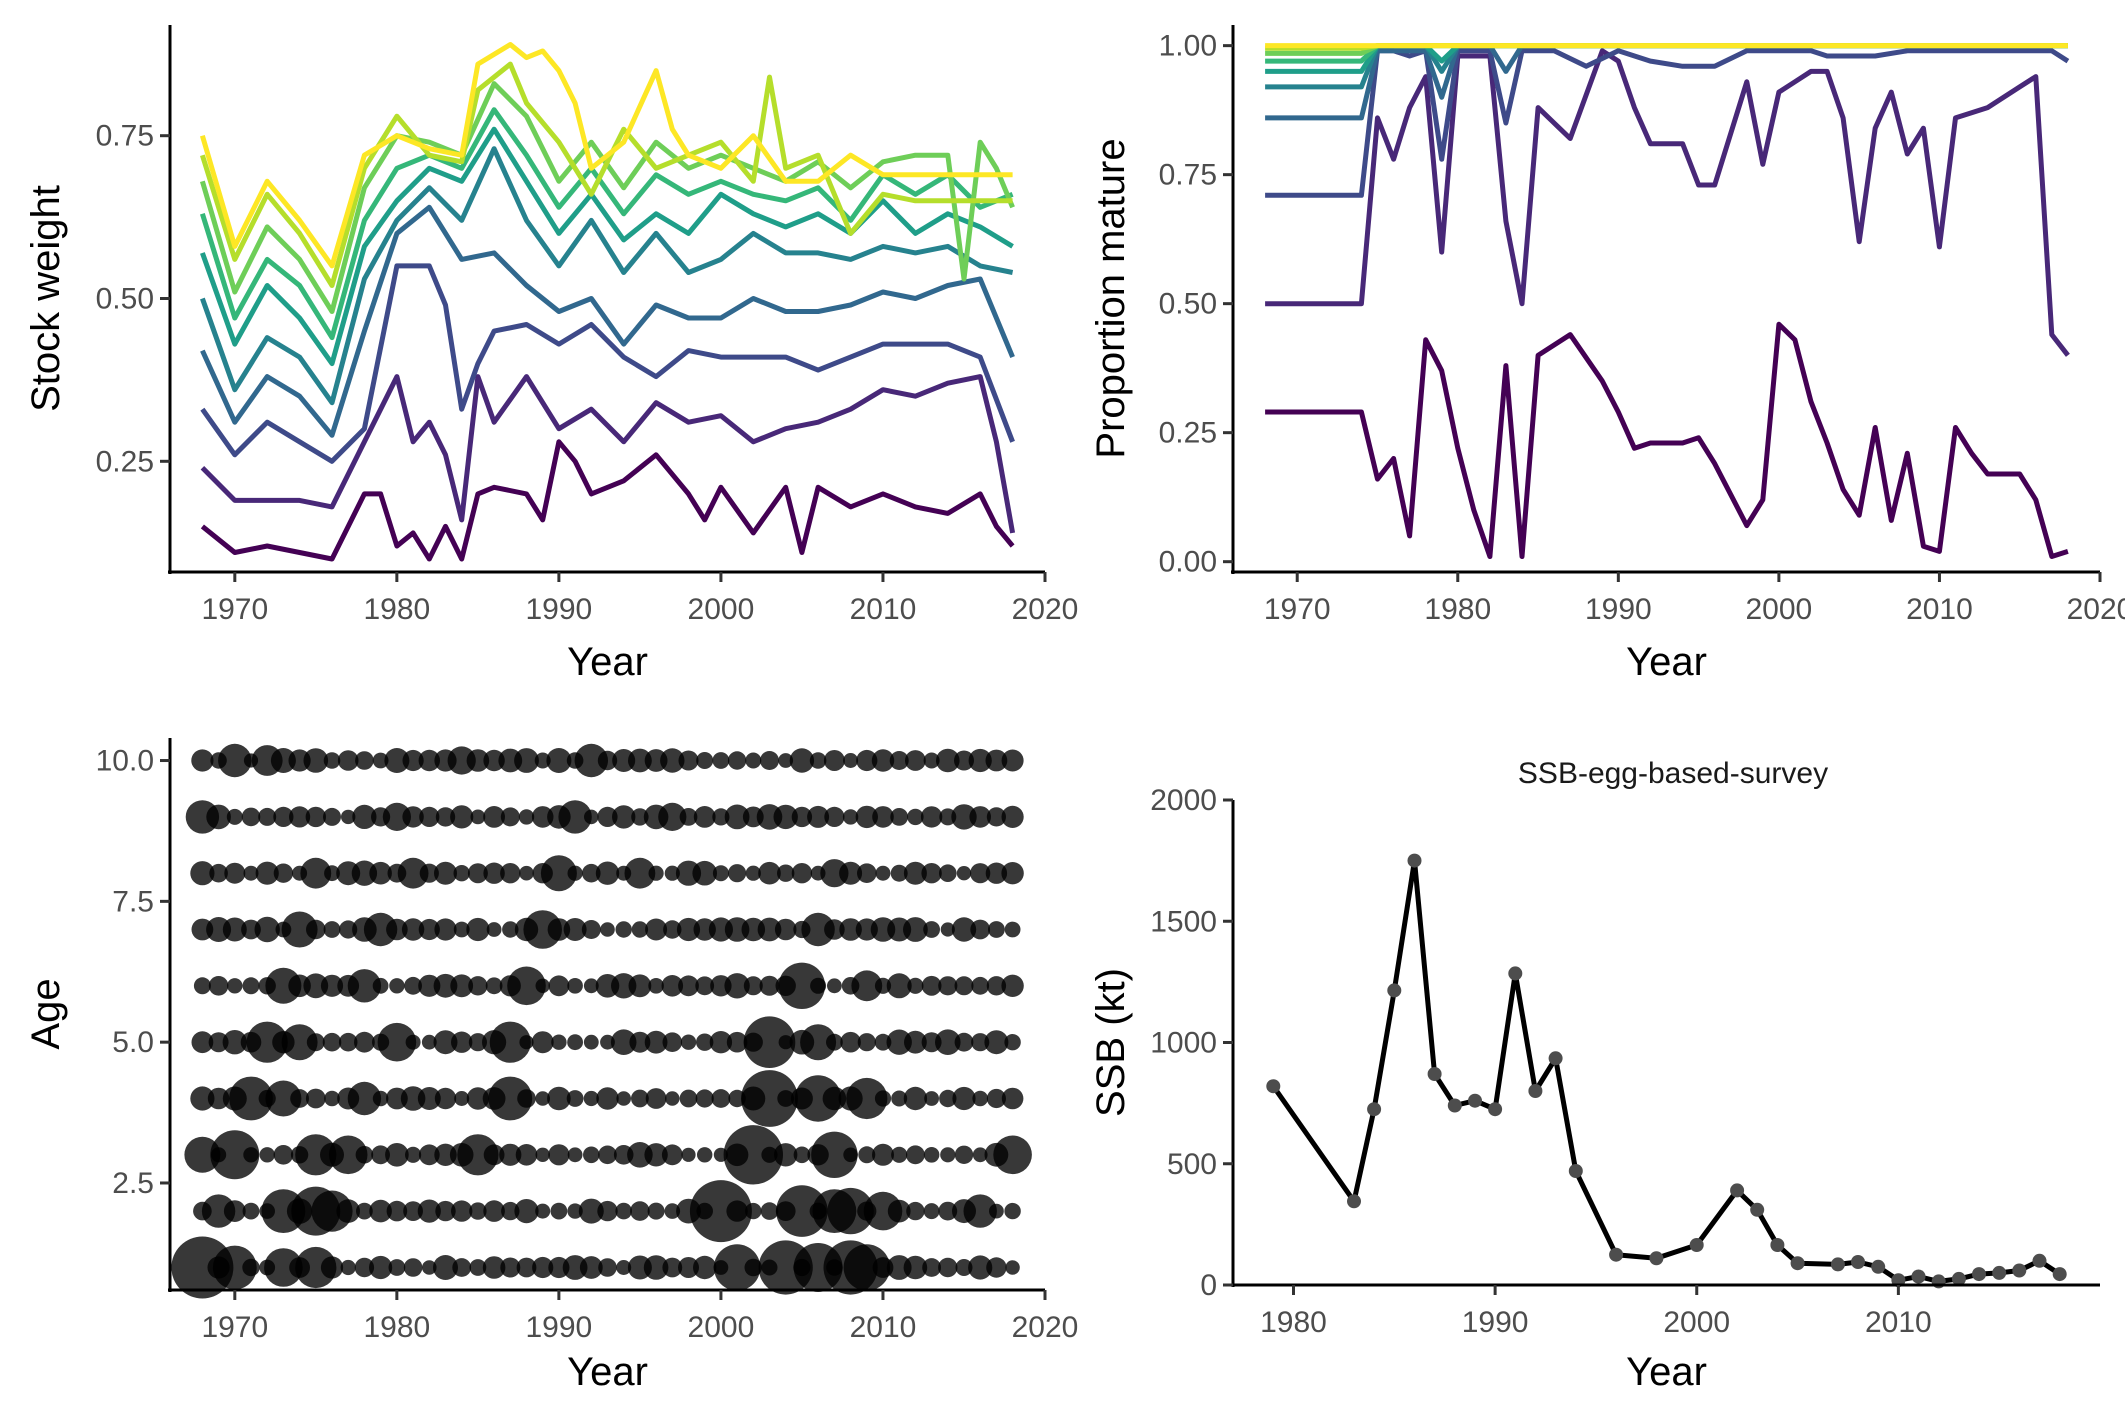  What do you see at coordinates (1293, 1322) in the screenshot?
I see `x-tick-label: 1980` at bounding box center [1293, 1322].